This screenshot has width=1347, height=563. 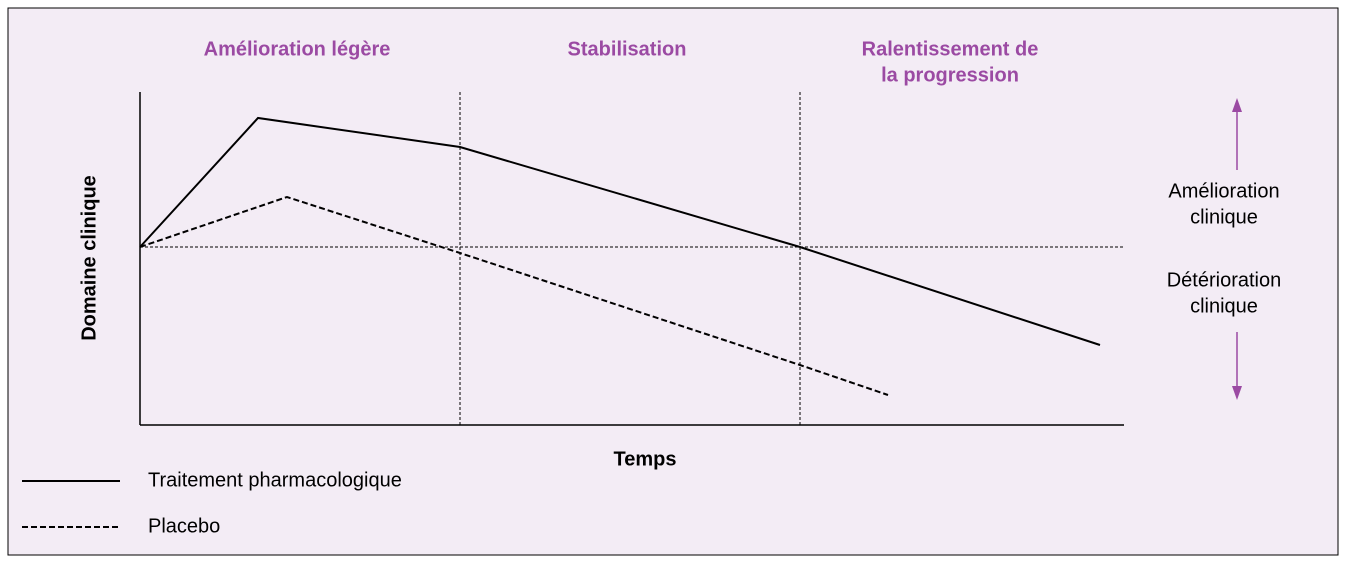 What do you see at coordinates (297, 49) in the screenshot?
I see `phase-label: Amélioration légère` at bounding box center [297, 49].